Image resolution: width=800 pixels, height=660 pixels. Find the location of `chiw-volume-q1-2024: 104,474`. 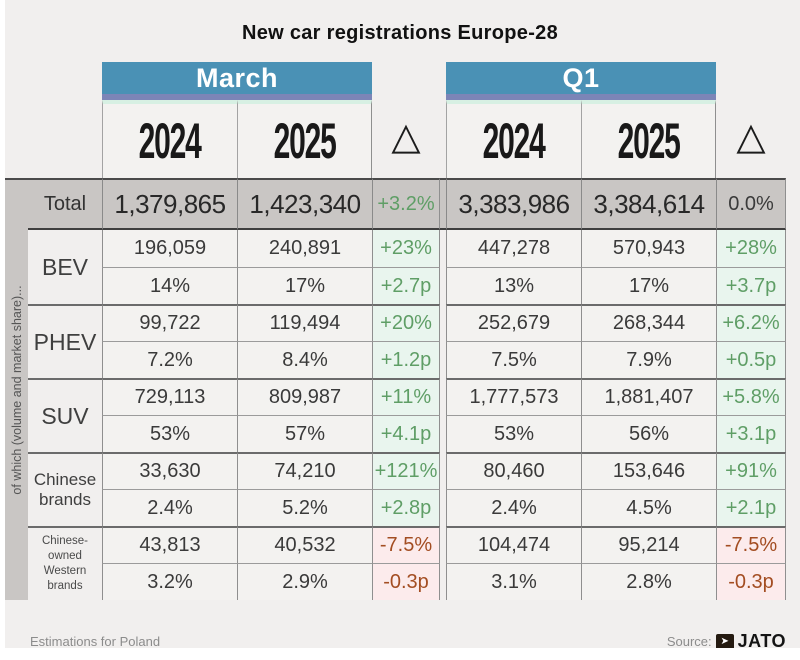

chiw-volume-q1-2024: 104,474 is located at coordinates (513, 544).